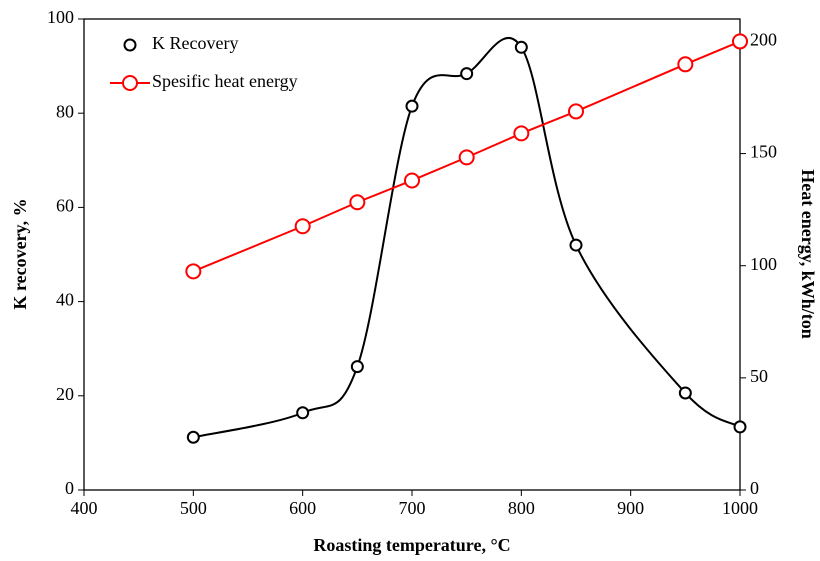 This screenshot has width=820, height=561. I want to click on y2-tick-label: 50, so click(759, 376).